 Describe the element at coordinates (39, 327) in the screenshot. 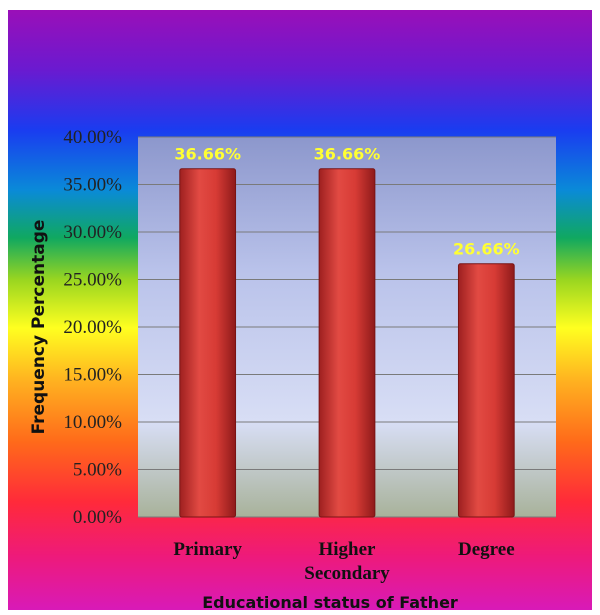

I see `y-axis-title: Frequency Percentage` at that location.